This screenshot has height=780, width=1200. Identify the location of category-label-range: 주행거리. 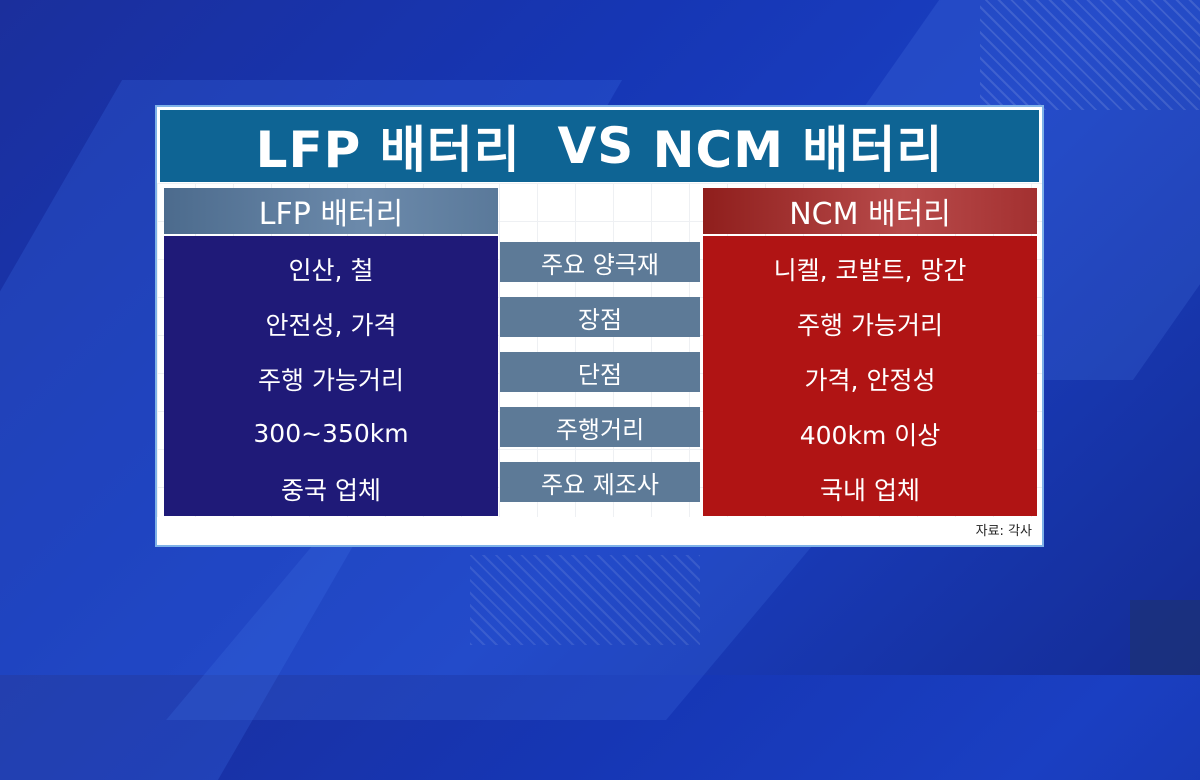
(600, 427).